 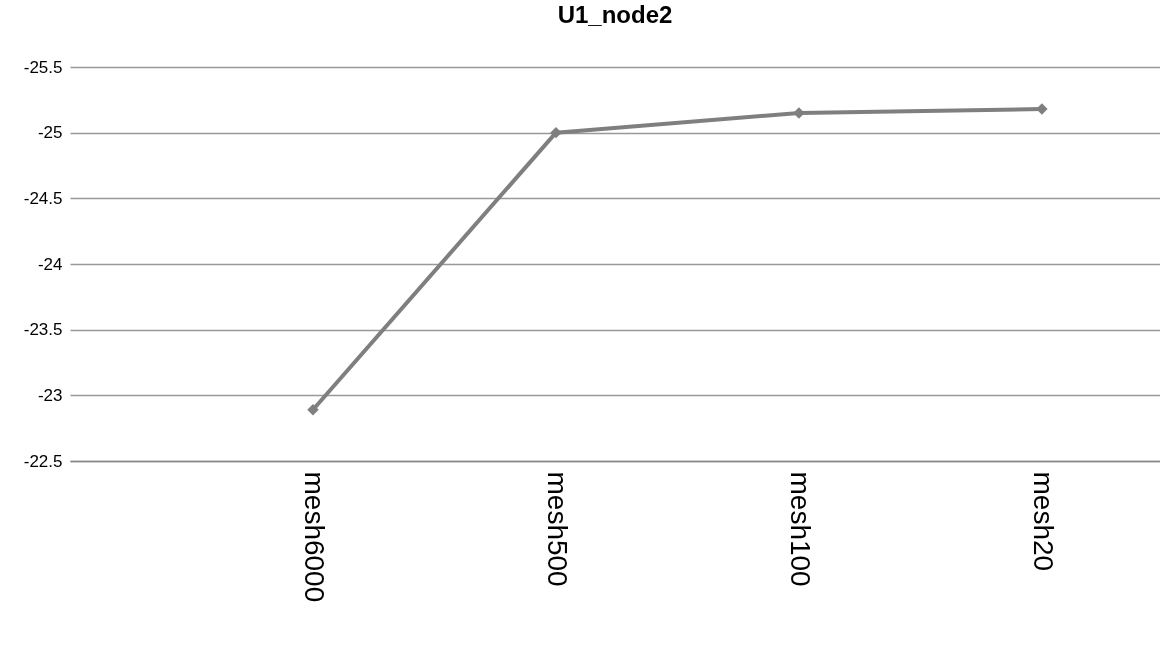 I want to click on chart-title: U1_node2, so click(x=615, y=14).